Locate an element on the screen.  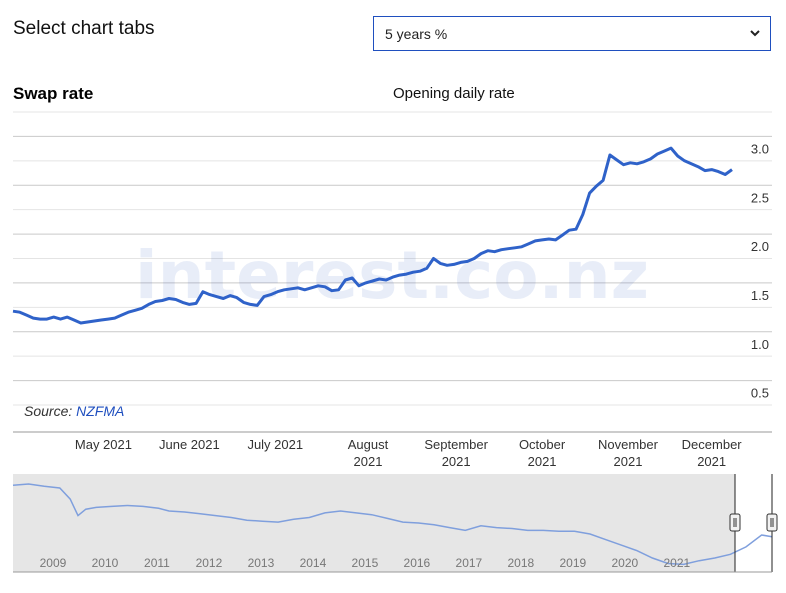
navigator-handle-left is located at coordinates (735, 522).